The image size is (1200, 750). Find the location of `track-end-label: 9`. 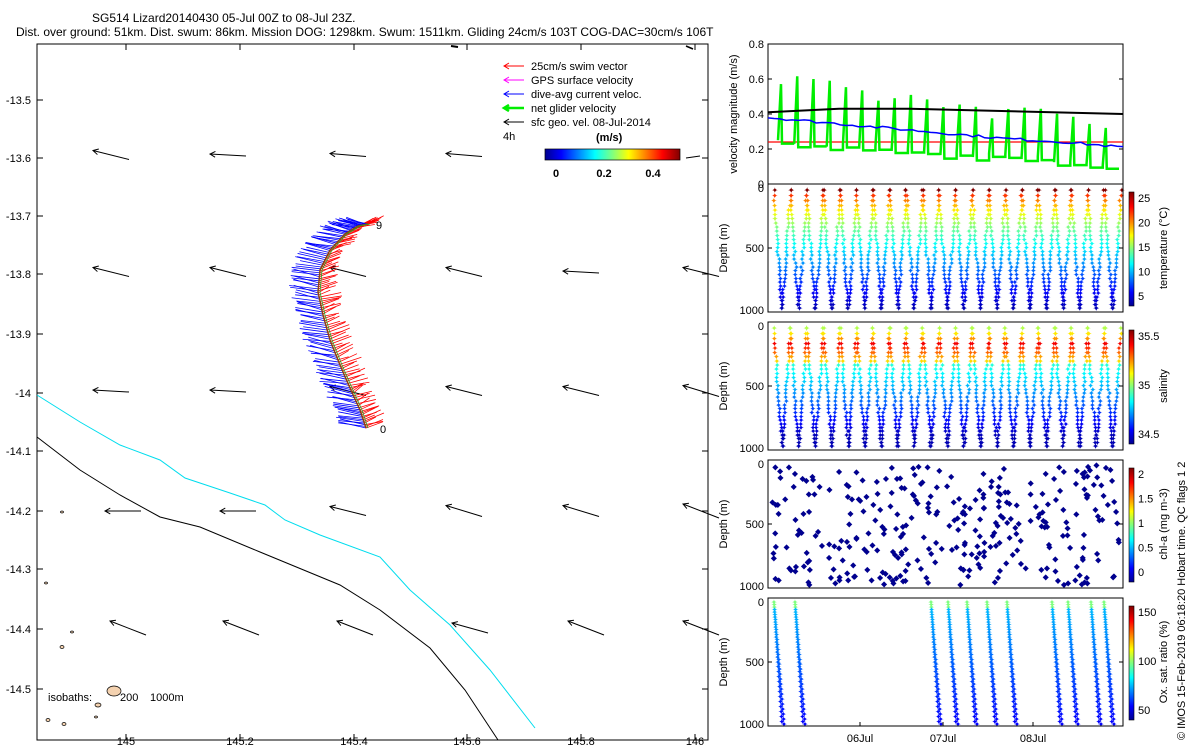

track-end-label: 9 is located at coordinates (379, 226).